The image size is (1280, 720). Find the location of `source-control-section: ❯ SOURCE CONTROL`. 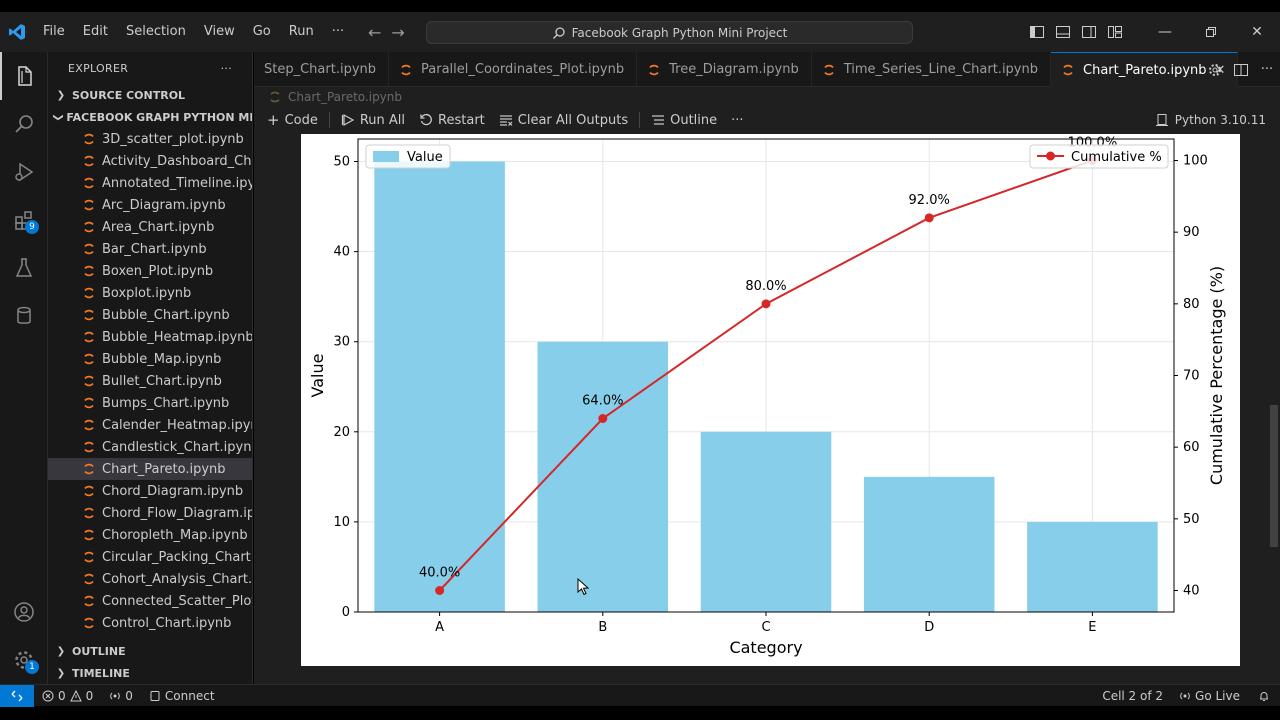

source-control-section: ❯ SOURCE CONTROL is located at coordinates (150, 95).